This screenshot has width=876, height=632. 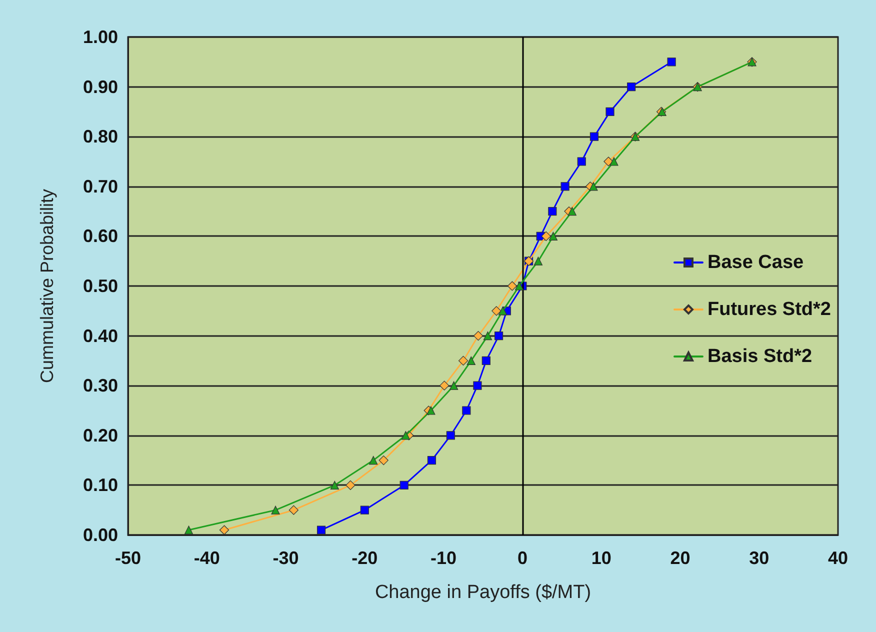 I want to click on y-axis-title: Cummulative Probability, so click(x=47, y=286).